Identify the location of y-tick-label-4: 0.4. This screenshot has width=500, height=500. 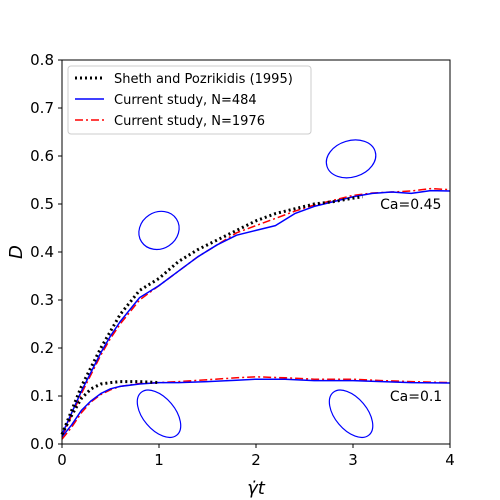
(42, 252).